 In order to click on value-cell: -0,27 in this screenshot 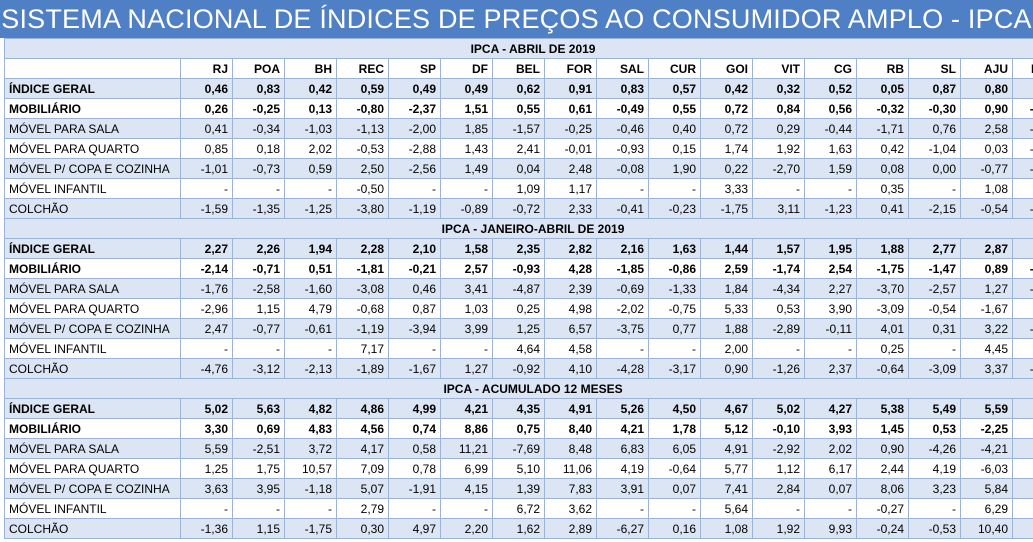, I will do `click(882, 508)`.